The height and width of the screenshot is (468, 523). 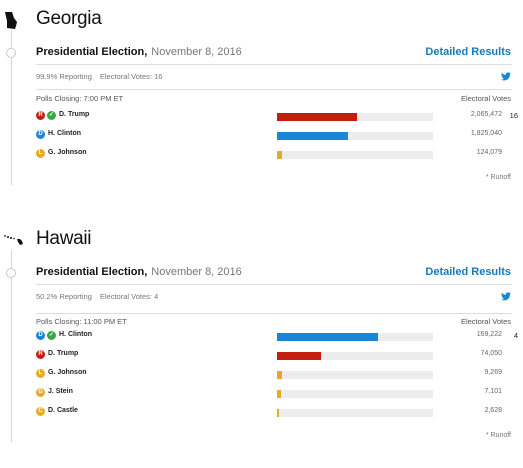 I want to click on hawaii-state-shape-icon, so click(x=13, y=240).